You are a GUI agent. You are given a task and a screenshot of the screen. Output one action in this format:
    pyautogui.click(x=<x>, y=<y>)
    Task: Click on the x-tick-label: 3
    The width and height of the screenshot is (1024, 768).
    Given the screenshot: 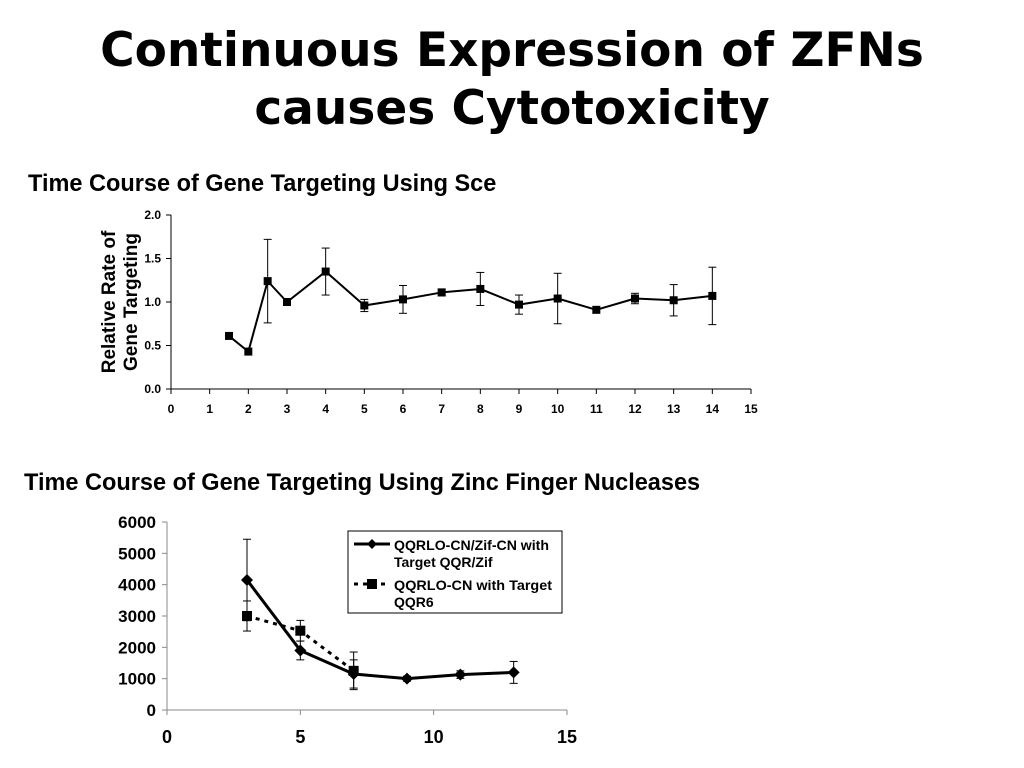 What is the action you would take?
    pyautogui.click(x=287, y=409)
    